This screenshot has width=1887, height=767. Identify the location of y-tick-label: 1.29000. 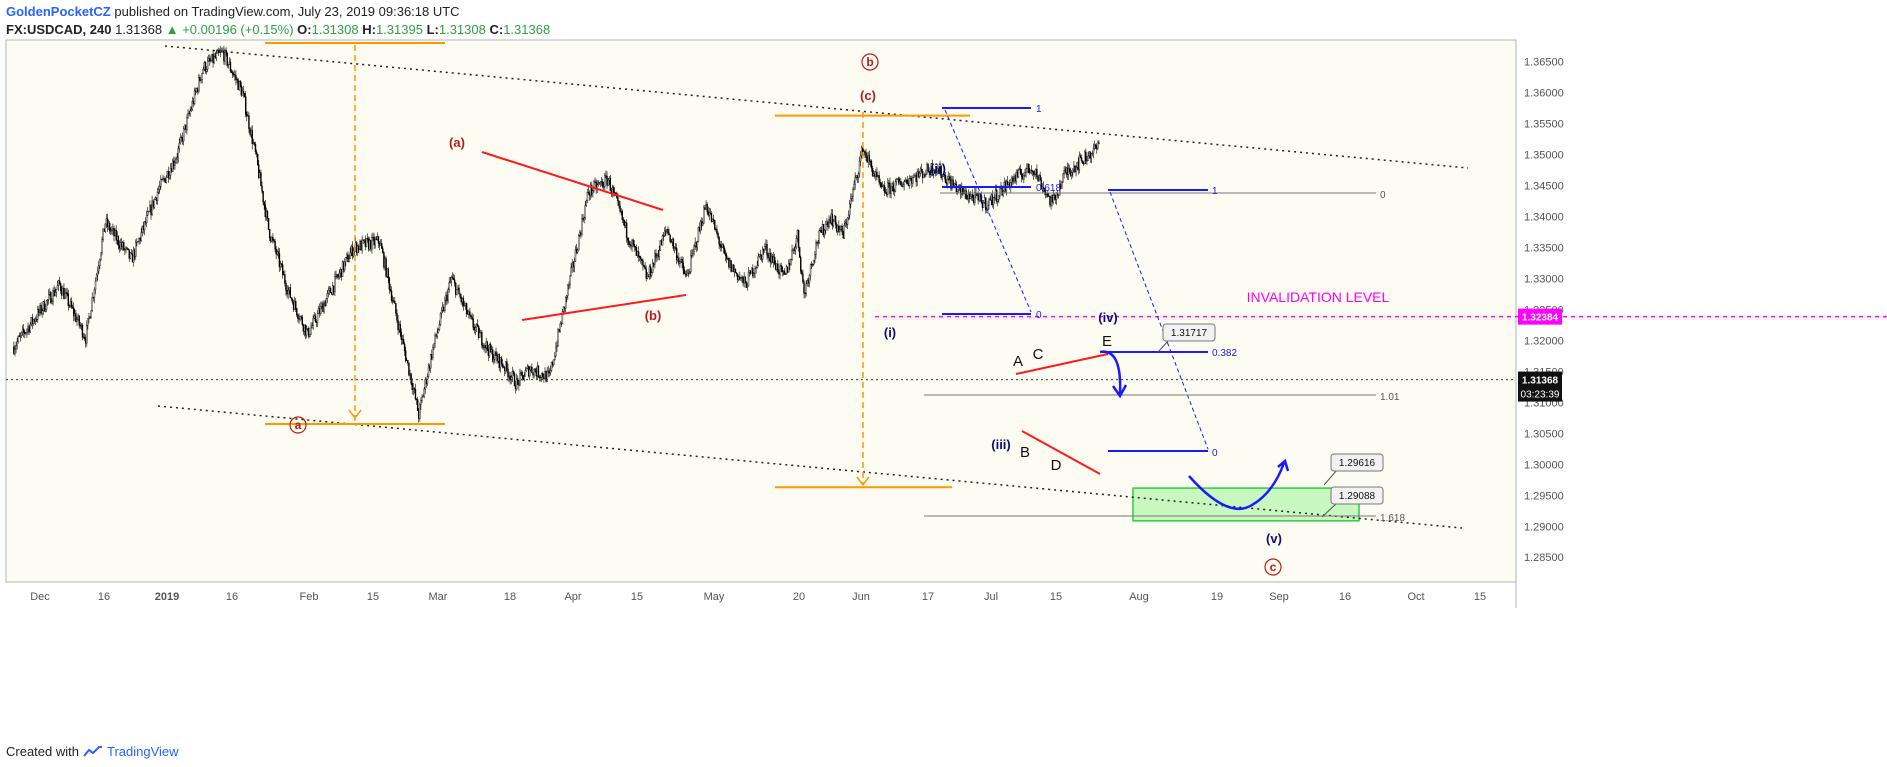
(1544, 527).